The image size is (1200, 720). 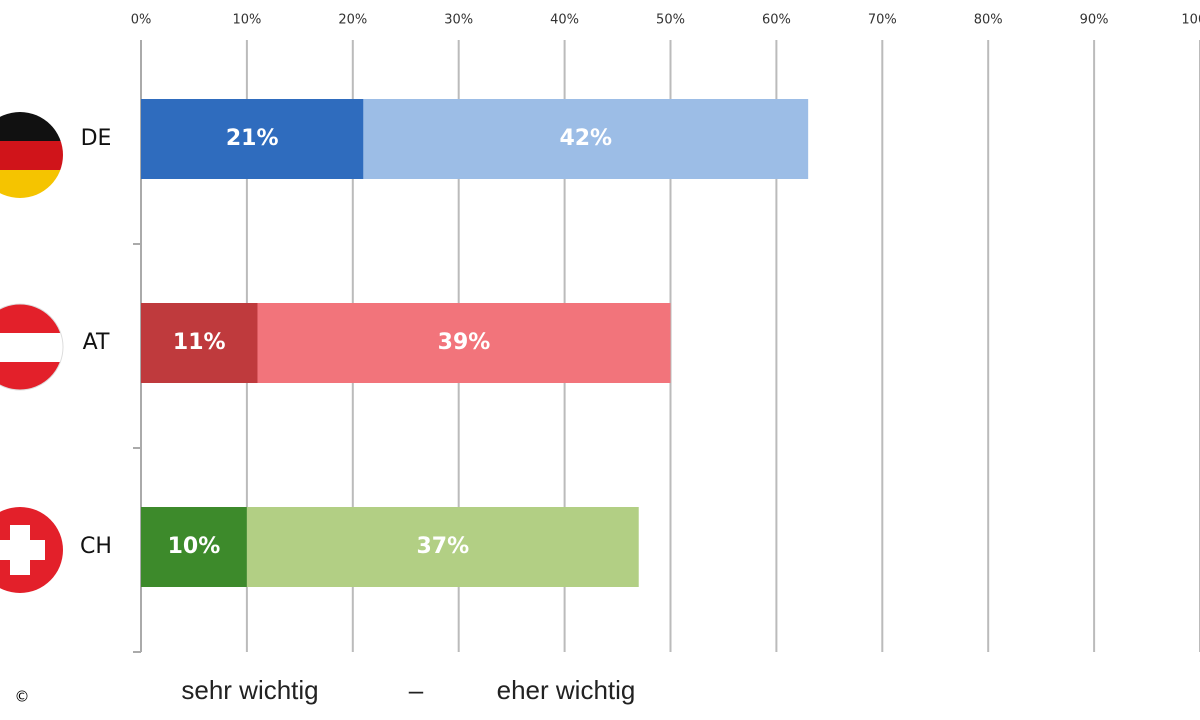 What do you see at coordinates (352, 20) in the screenshot?
I see `x-tick-label: 20%` at bounding box center [352, 20].